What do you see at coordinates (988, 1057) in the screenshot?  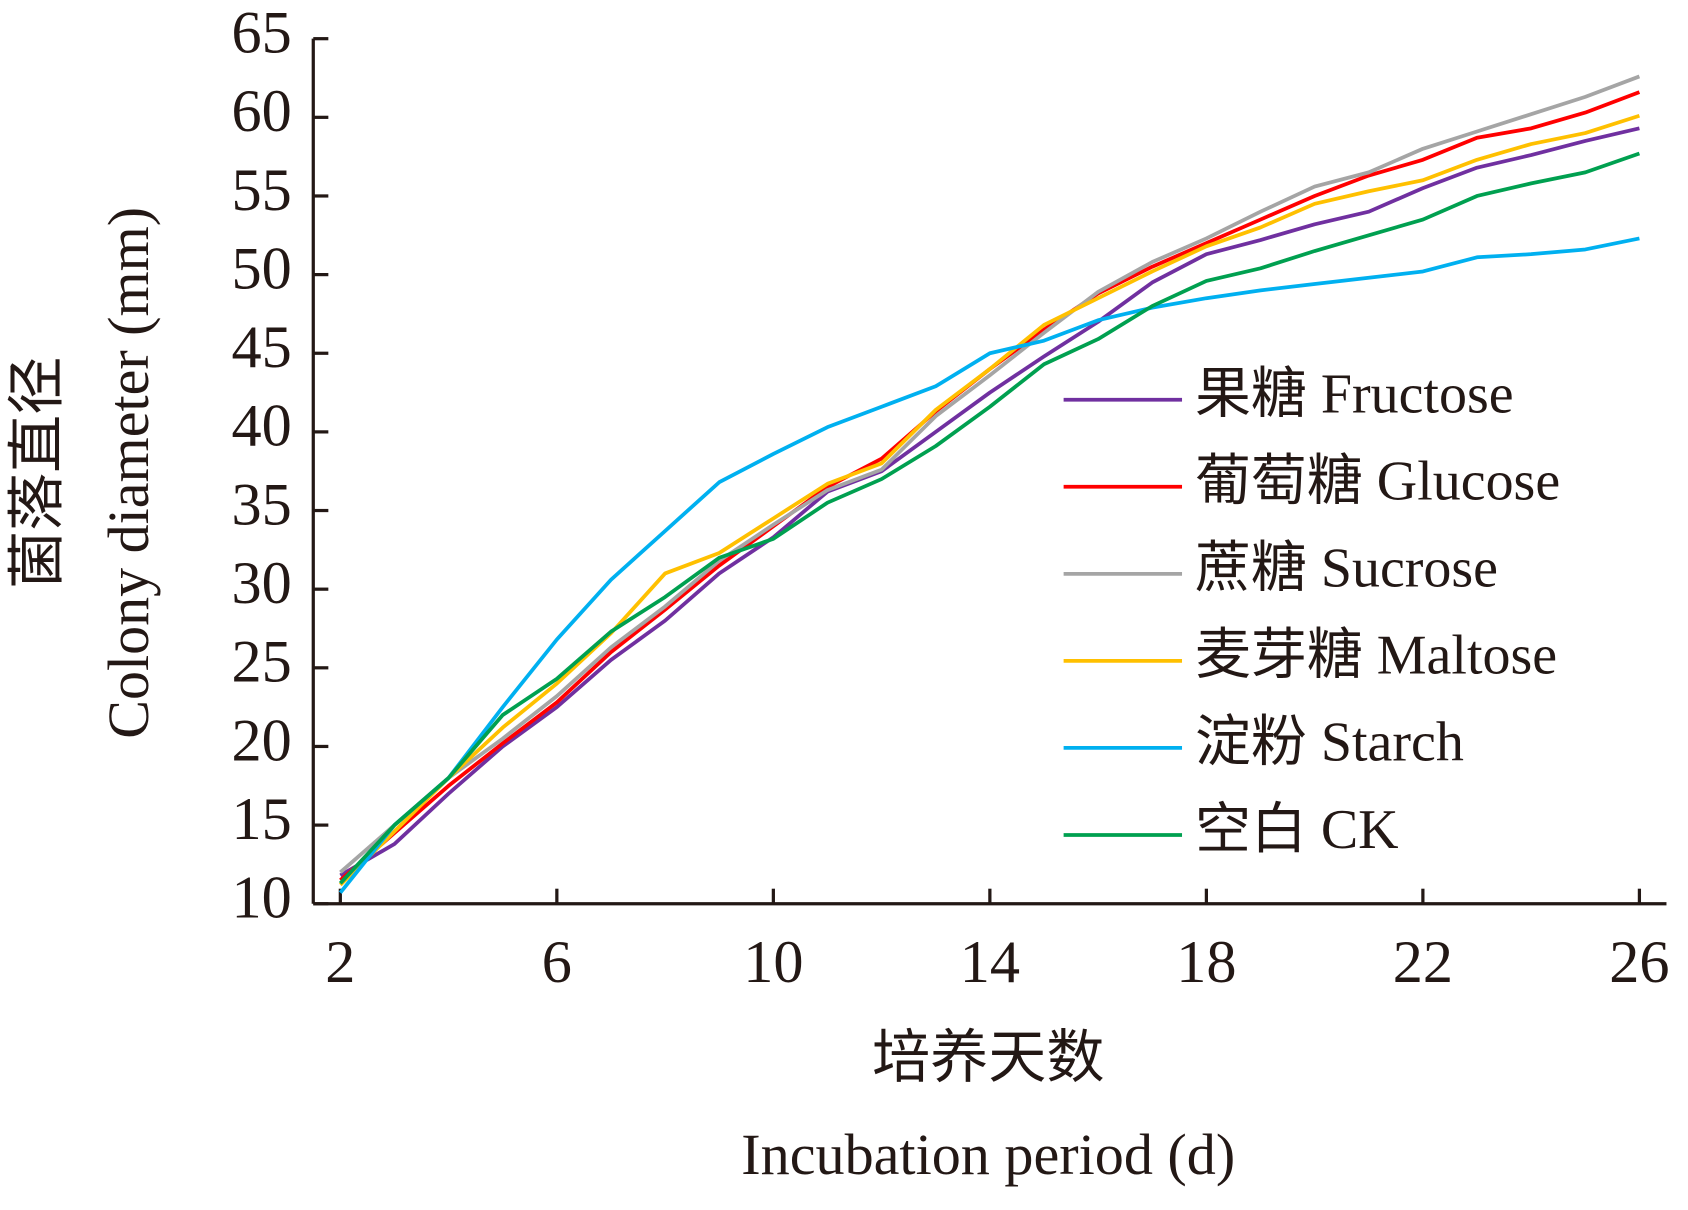 I see `x-axis-label: 培养天数` at bounding box center [988, 1057].